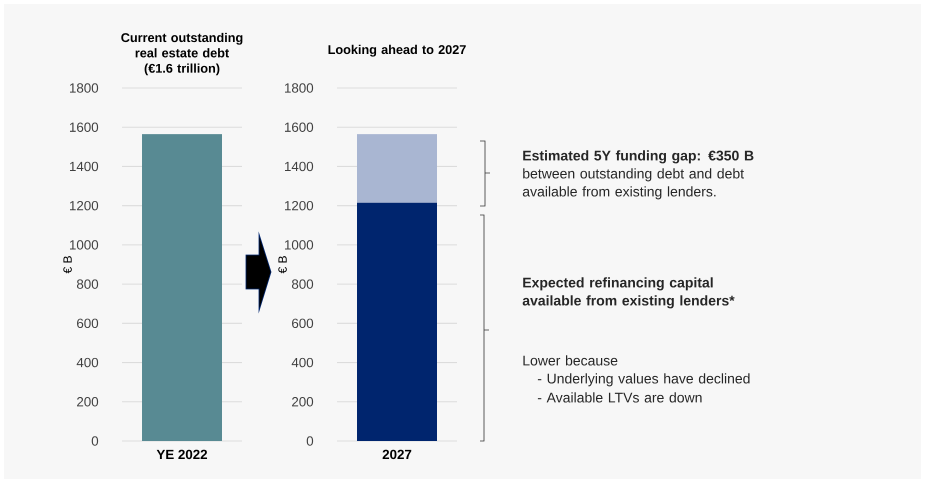 This screenshot has height=483, width=925. I want to click on text: - Underlying values have declined, so click(644, 379).